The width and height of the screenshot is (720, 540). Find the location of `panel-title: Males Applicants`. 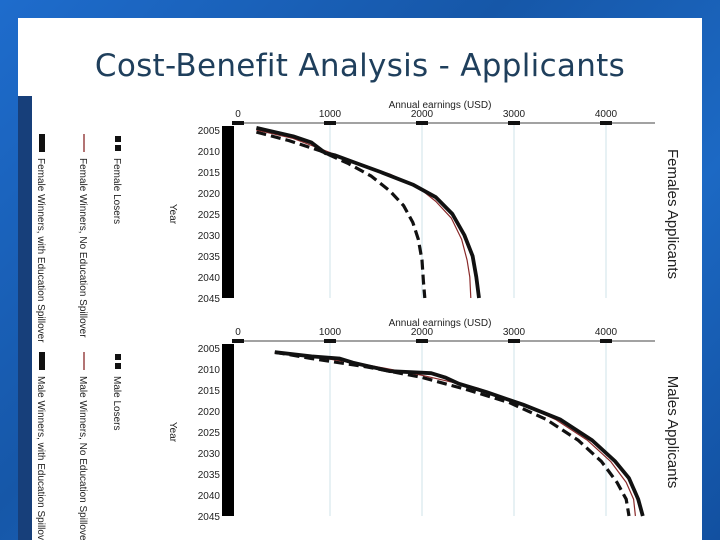

panel-title: Males Applicants is located at coordinates (672, 432).